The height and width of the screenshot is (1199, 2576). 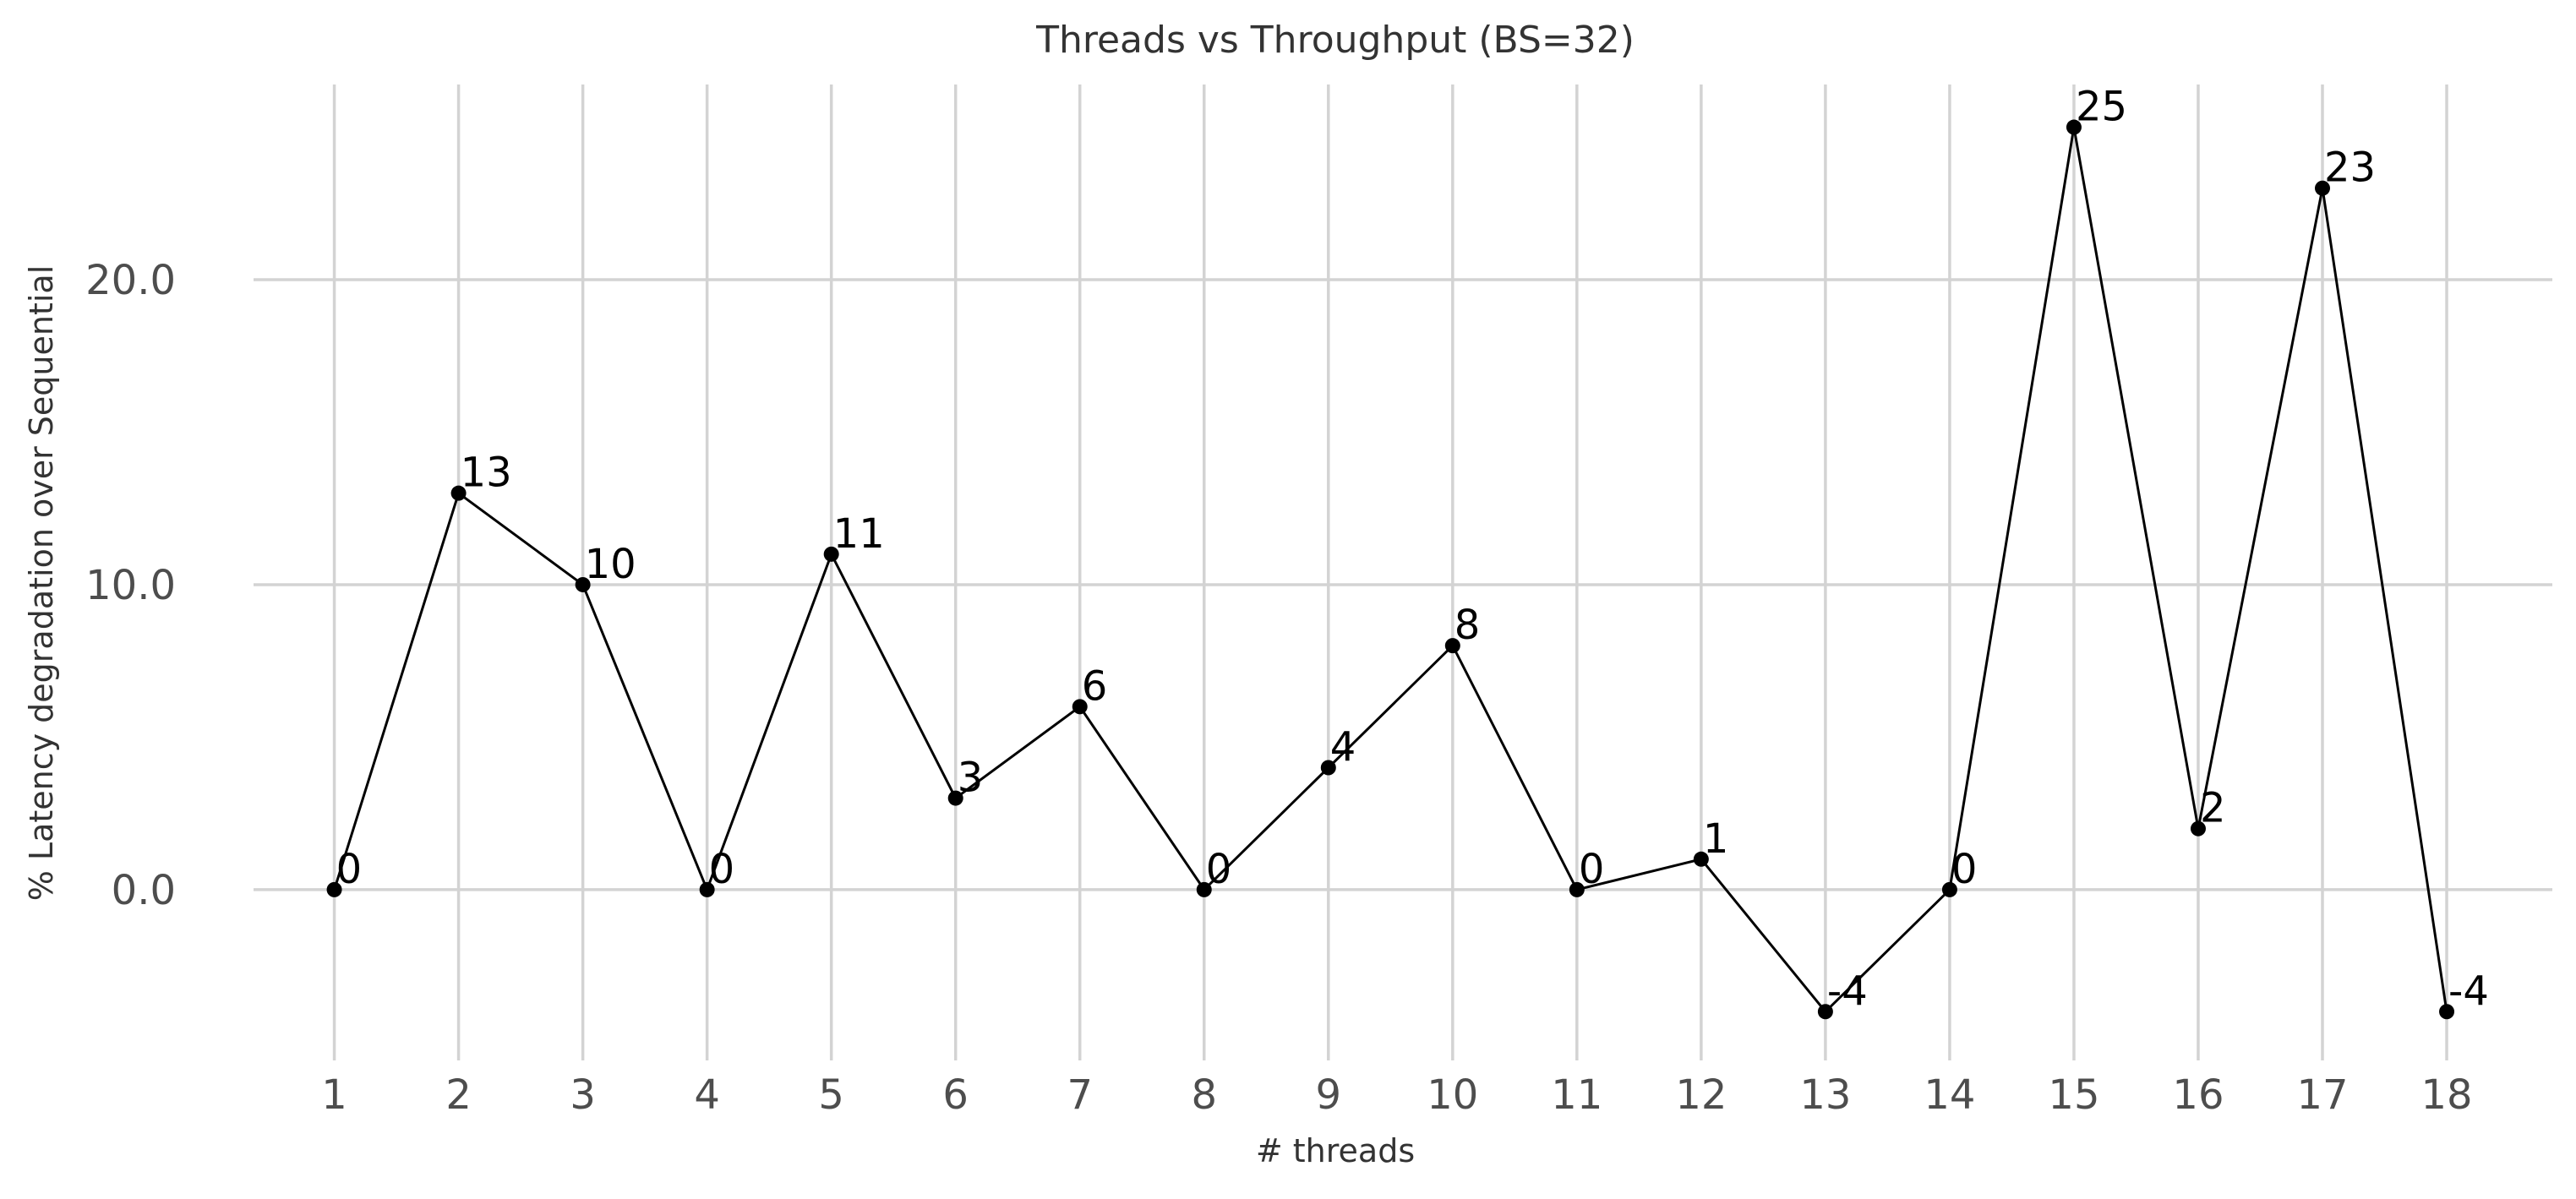 What do you see at coordinates (2101, 107) in the screenshot?
I see `data-label: 25` at bounding box center [2101, 107].